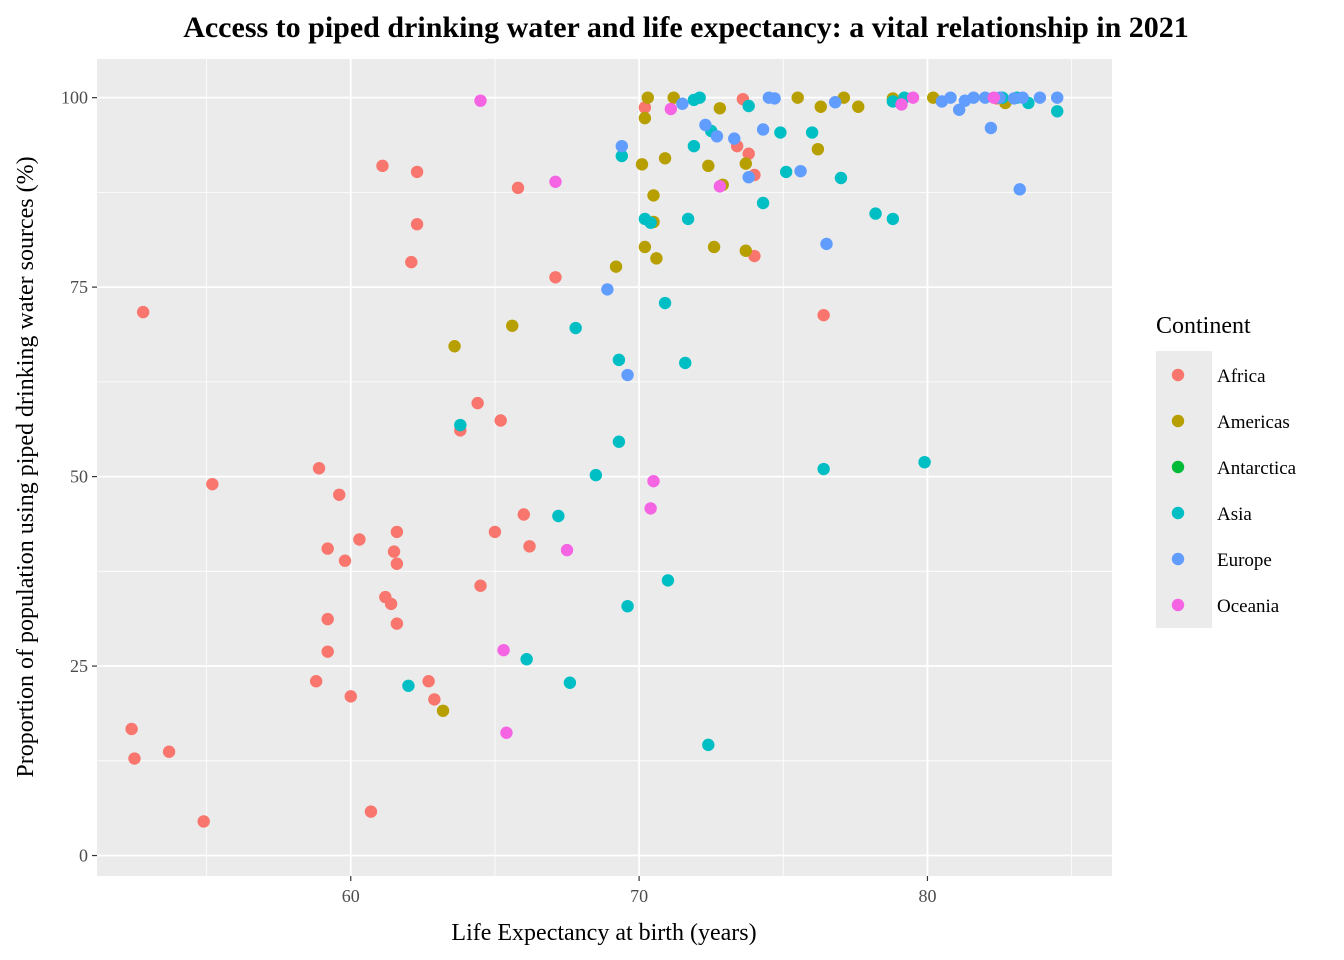 This screenshot has height=960, width=1344. I want to click on legend-key-asia, so click(1178, 513).